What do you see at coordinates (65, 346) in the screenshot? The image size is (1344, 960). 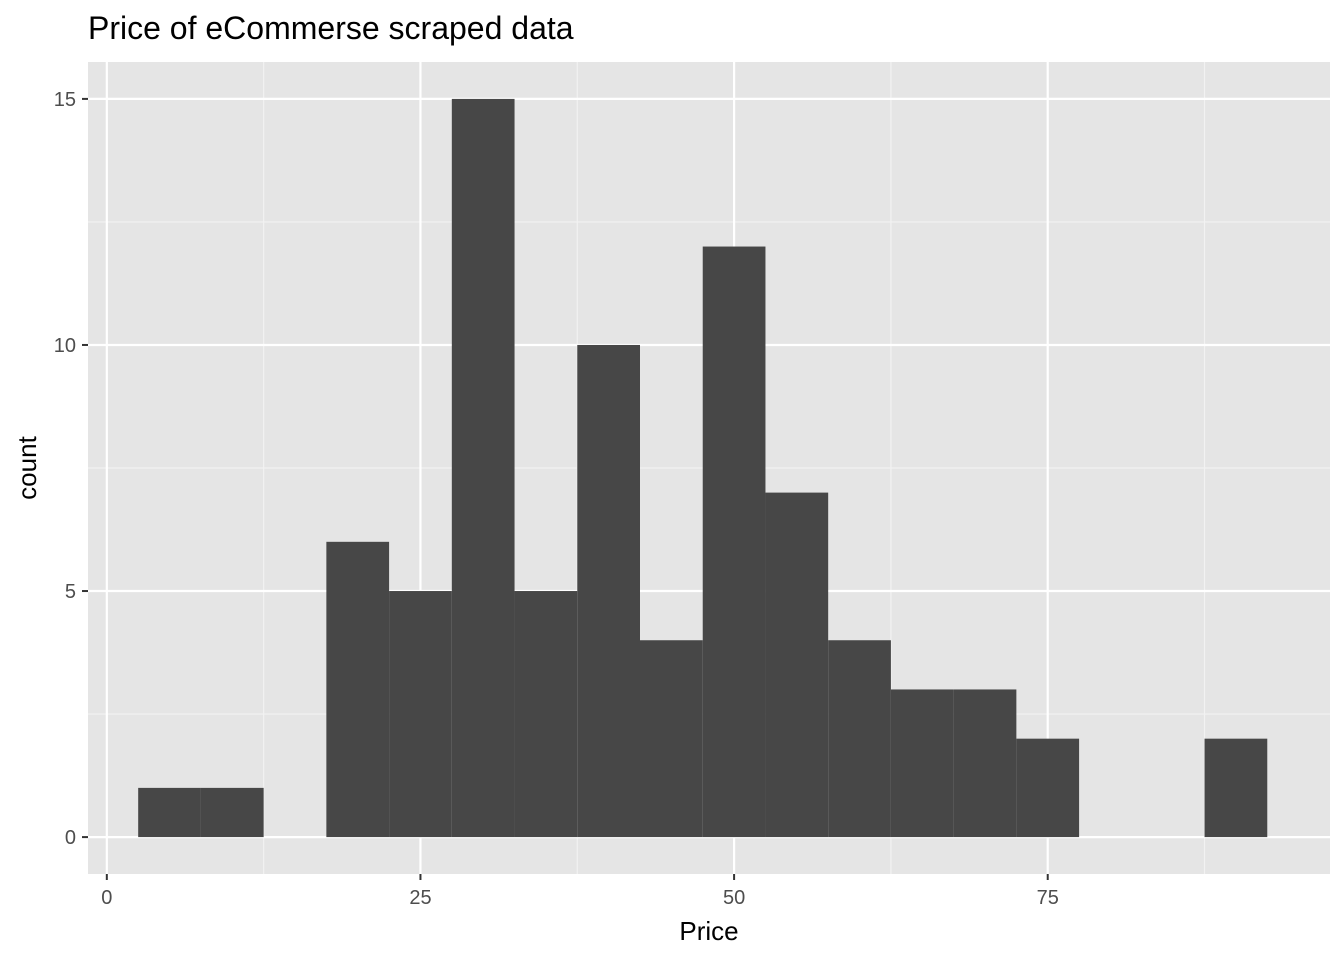 I see `y-tick-label: 10` at bounding box center [65, 346].